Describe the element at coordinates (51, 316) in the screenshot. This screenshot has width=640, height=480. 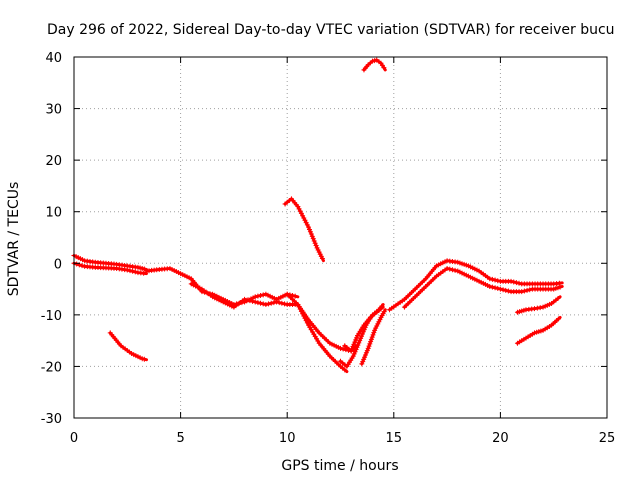
I see `y-tick-label: -10` at that location.